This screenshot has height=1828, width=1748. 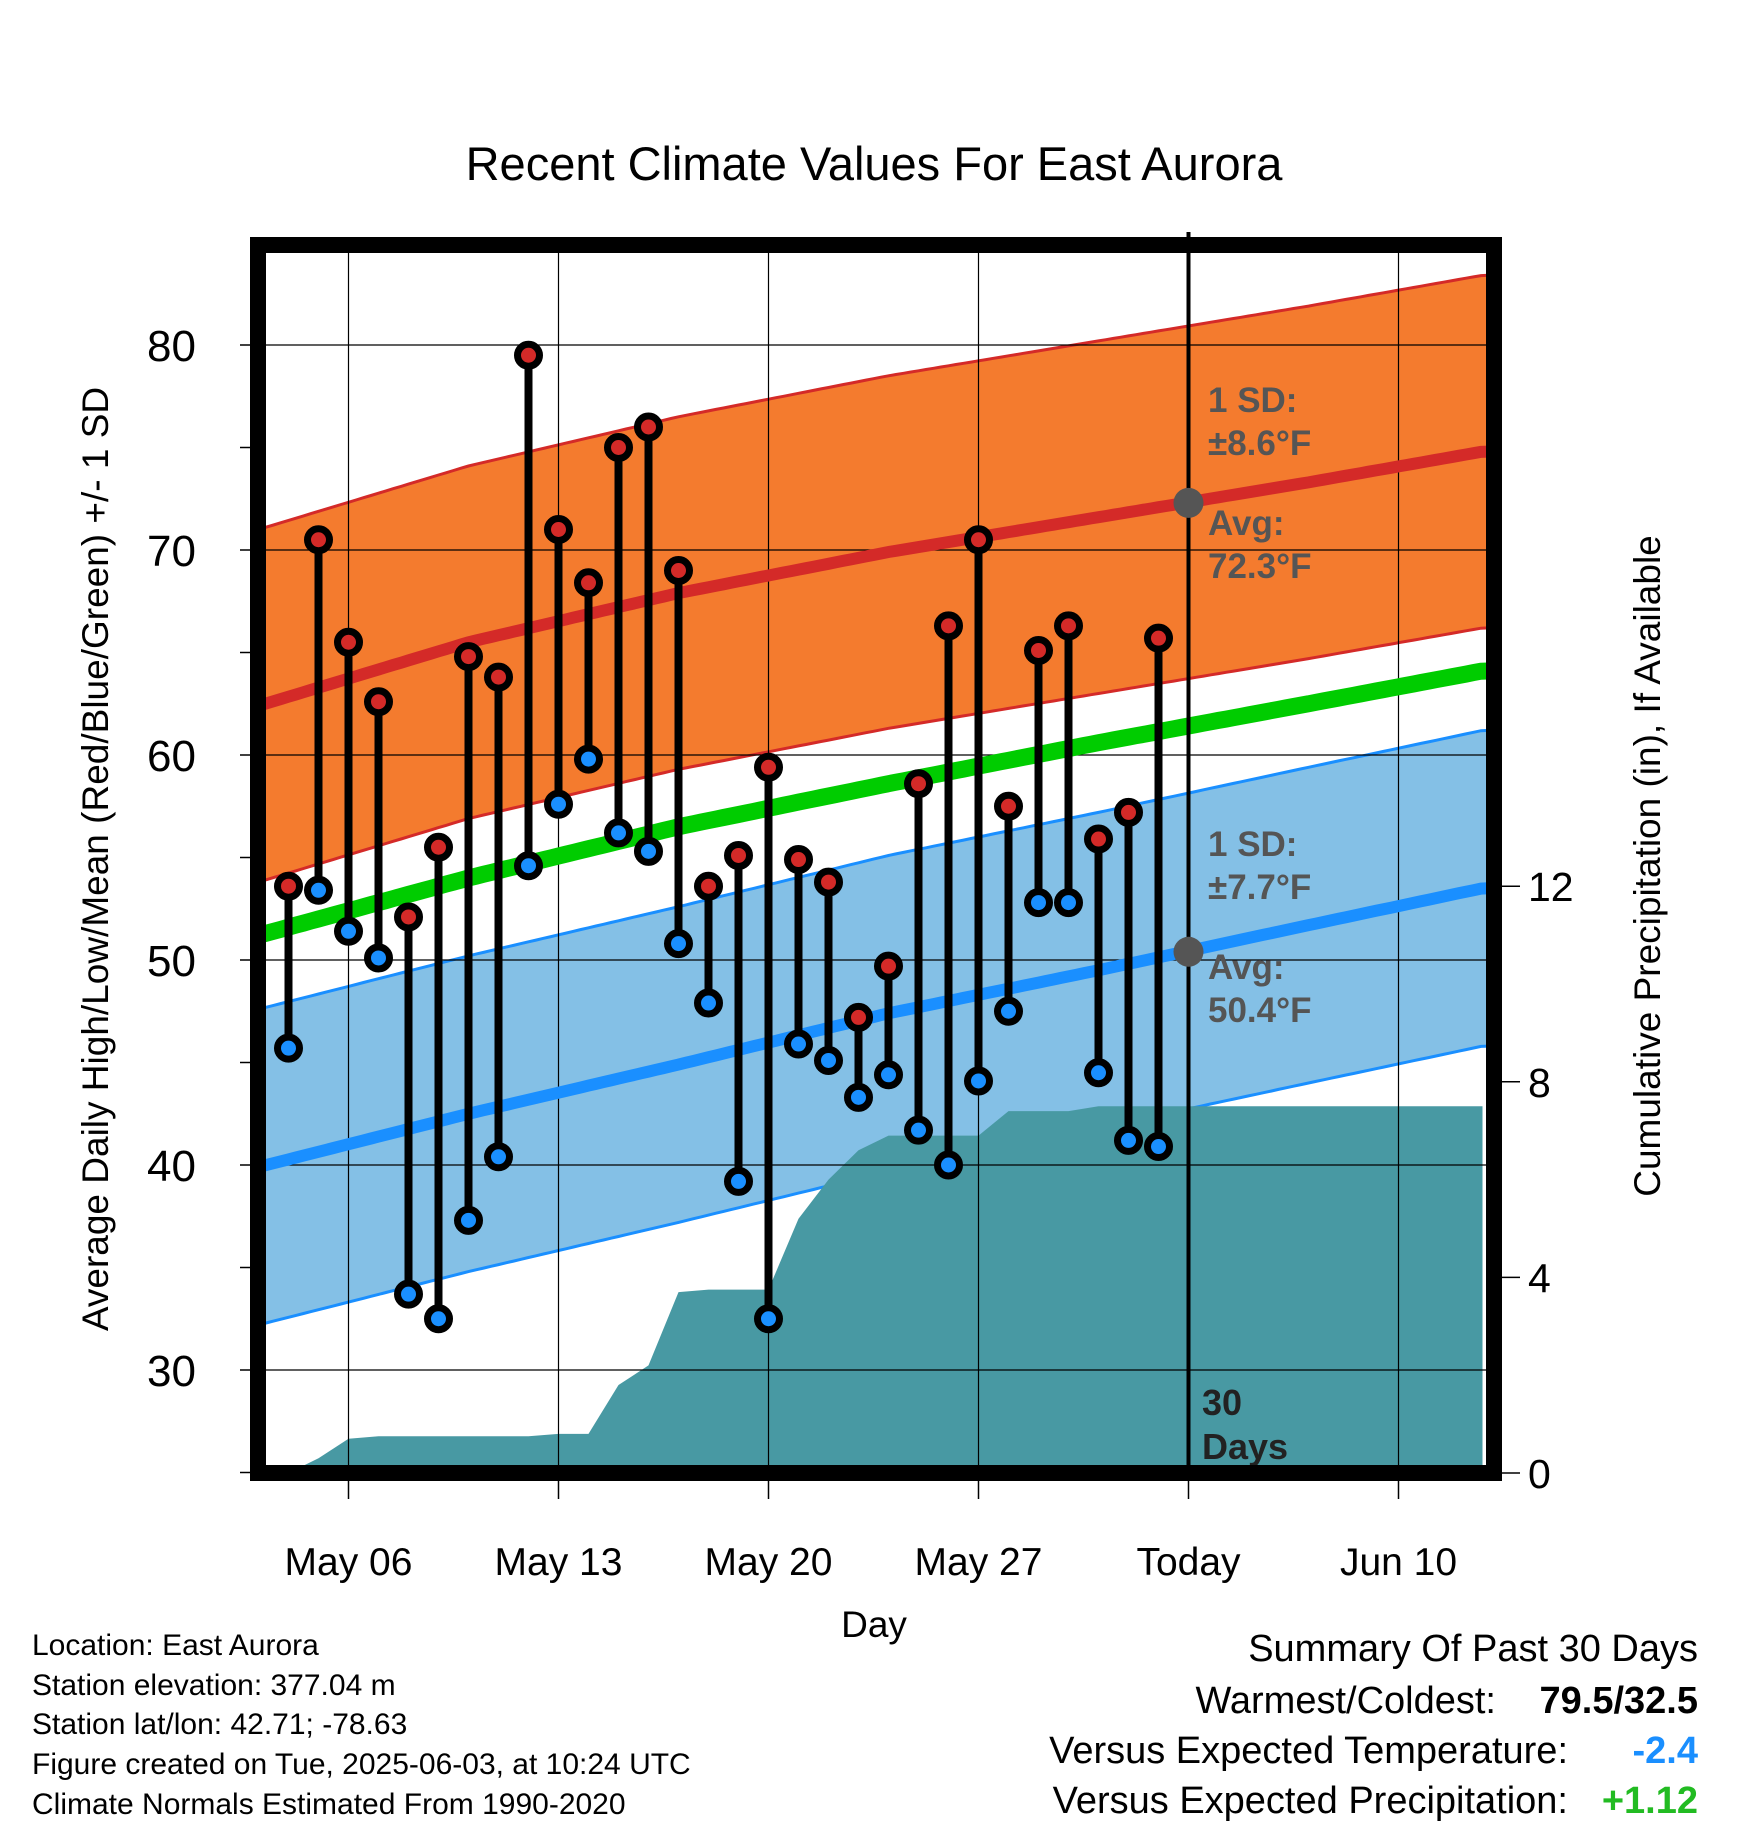 What do you see at coordinates (329, 1804) in the screenshot?
I see `info-normals: Climate Normals Estimated From 1990-2020` at bounding box center [329, 1804].